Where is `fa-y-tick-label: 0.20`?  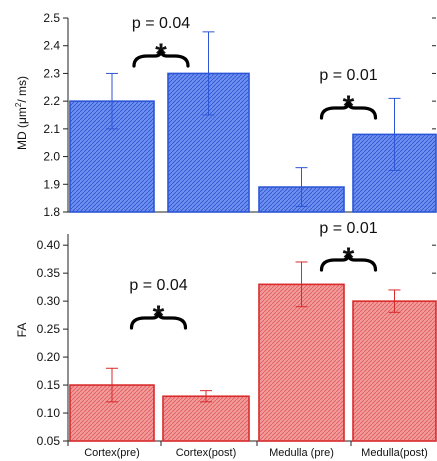 fa-y-tick-label: 0.20 is located at coordinates (49, 357).